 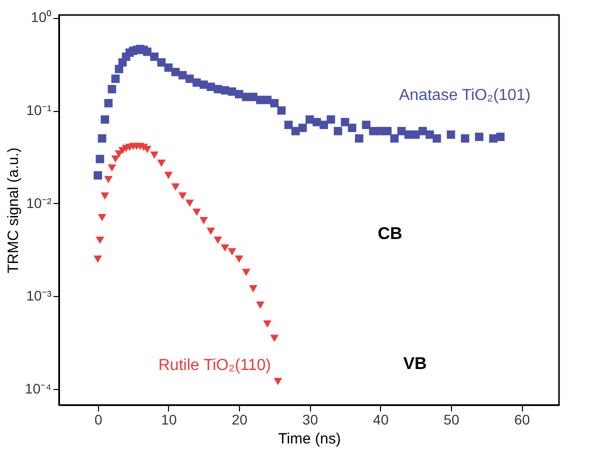 I want to click on series-label: Rutile TiO₂(110), so click(x=214, y=365).